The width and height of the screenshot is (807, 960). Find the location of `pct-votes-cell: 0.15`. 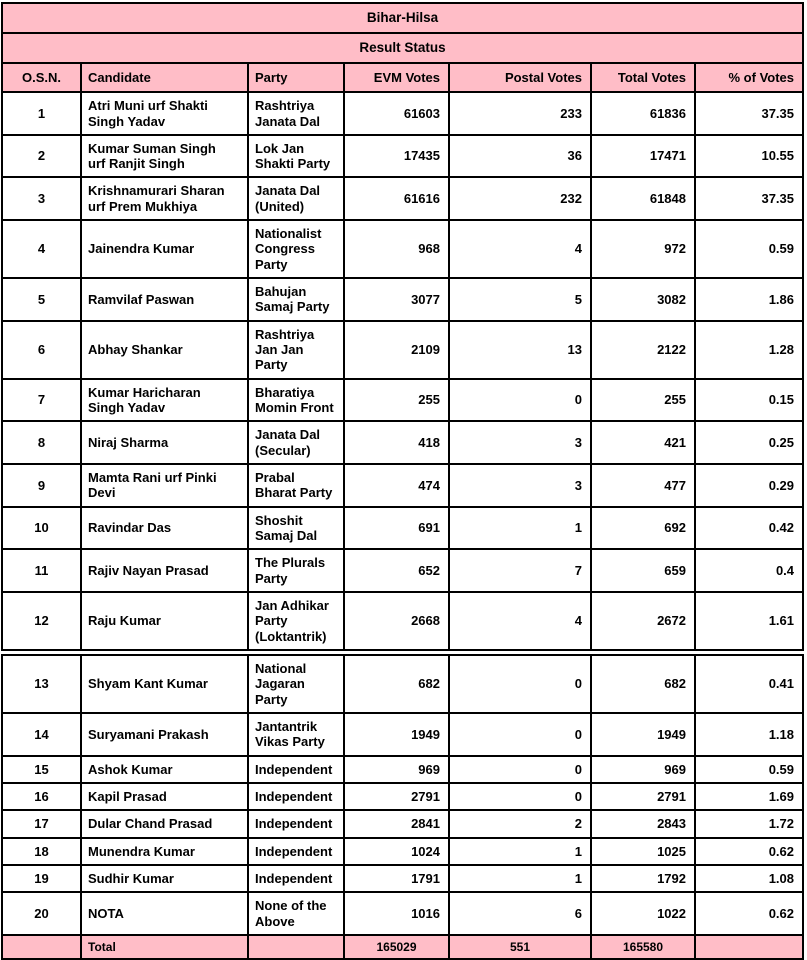

pct-votes-cell: 0.15 is located at coordinates (749, 400).